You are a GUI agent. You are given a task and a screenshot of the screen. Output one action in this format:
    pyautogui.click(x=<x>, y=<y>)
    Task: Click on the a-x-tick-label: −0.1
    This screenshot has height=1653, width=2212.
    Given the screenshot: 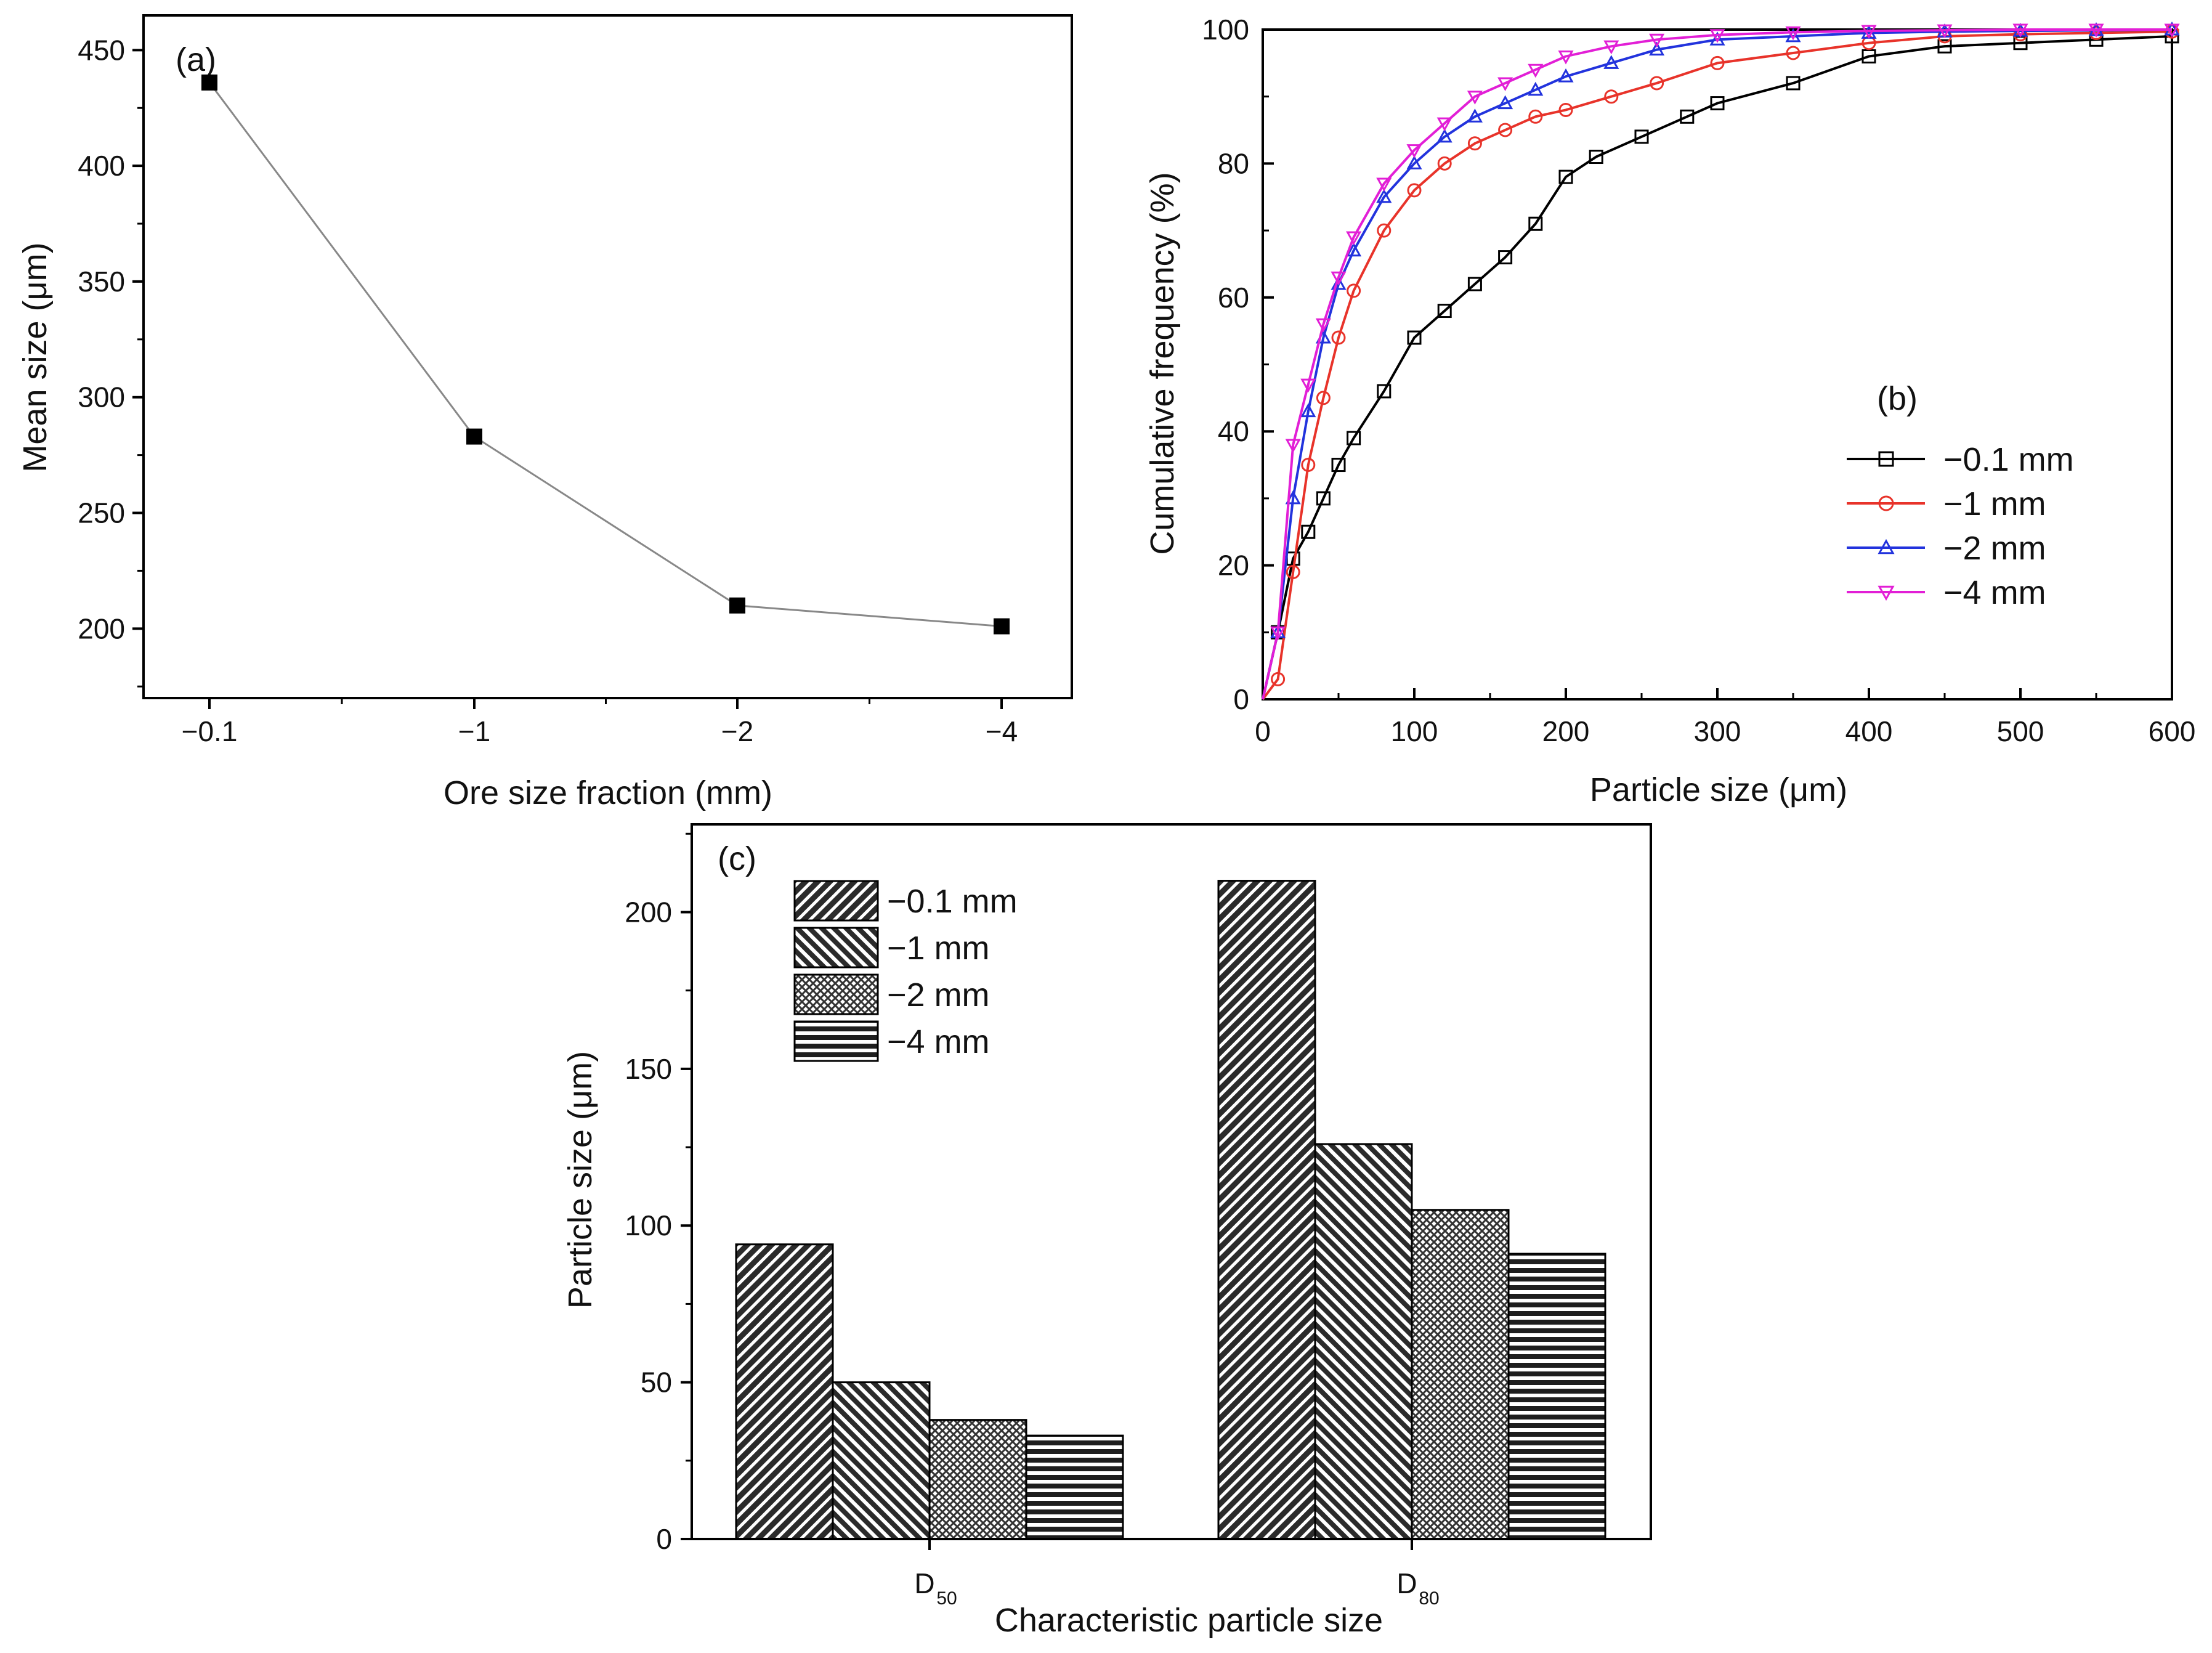 What is the action you would take?
    pyautogui.click(x=210, y=731)
    